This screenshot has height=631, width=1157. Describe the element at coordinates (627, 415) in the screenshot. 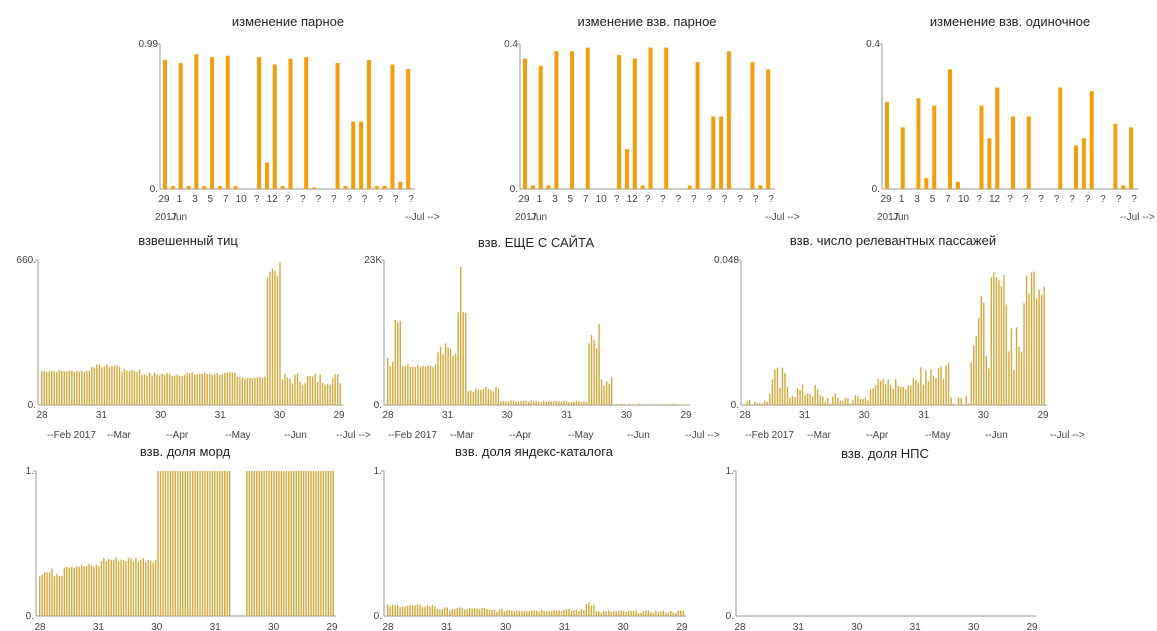

I see `x-tick-label: 30` at that location.